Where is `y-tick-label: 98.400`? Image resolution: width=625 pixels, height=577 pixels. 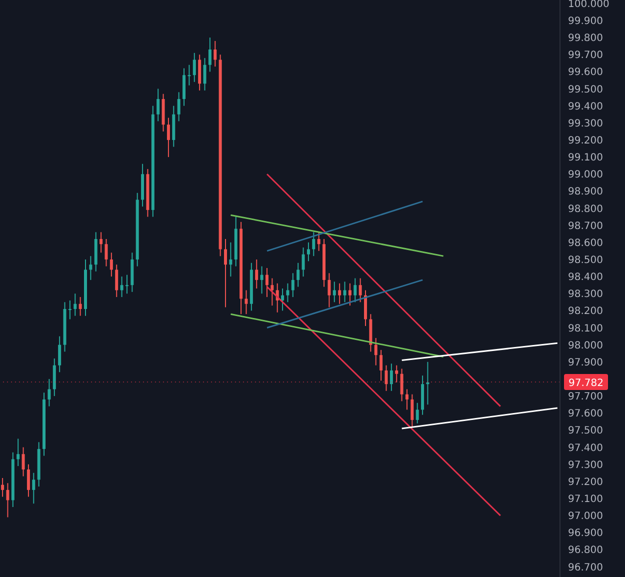
y-tick-label: 98.400 is located at coordinates (585, 278).